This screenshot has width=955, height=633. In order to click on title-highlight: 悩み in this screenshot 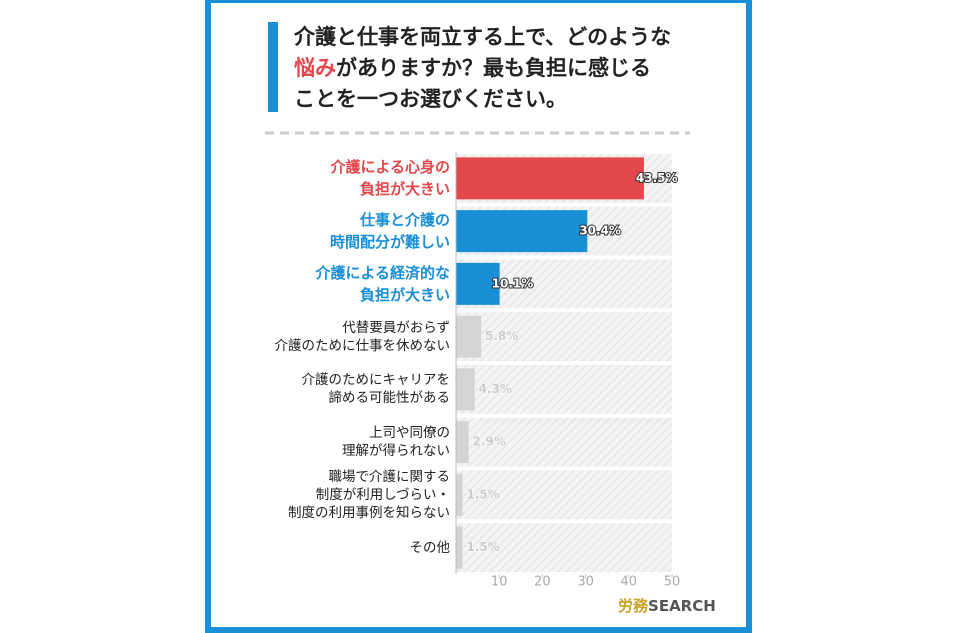, I will do `click(315, 68)`.